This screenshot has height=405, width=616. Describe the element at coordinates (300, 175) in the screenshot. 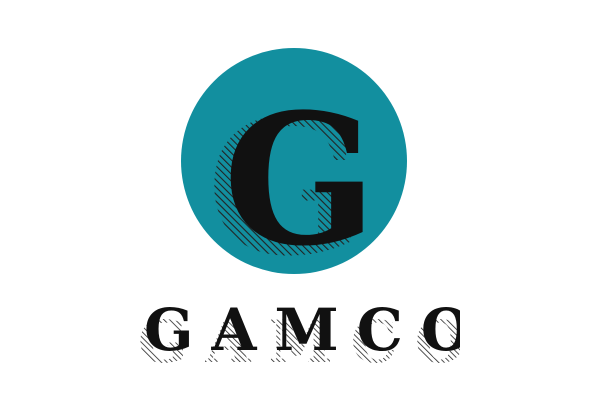

I see `monogram-letter: G` at that location.